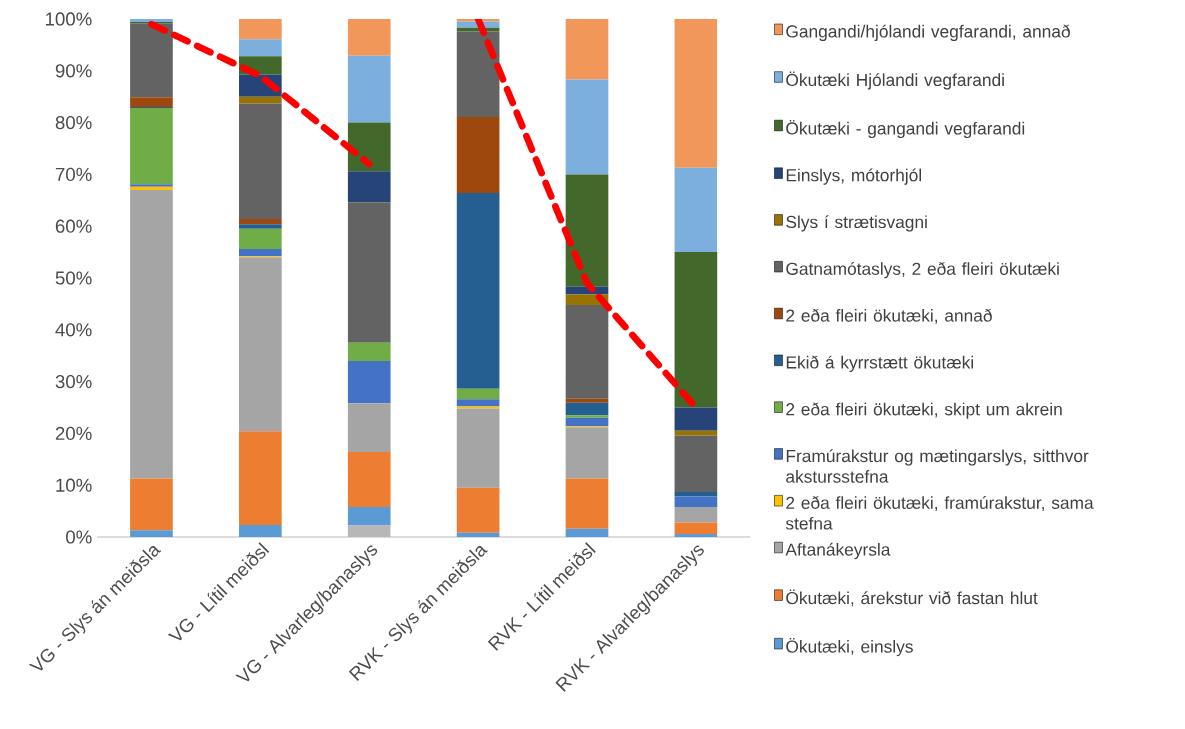  Describe the element at coordinates (68, 19) in the screenshot. I see `y-tick-label: 100%` at that location.